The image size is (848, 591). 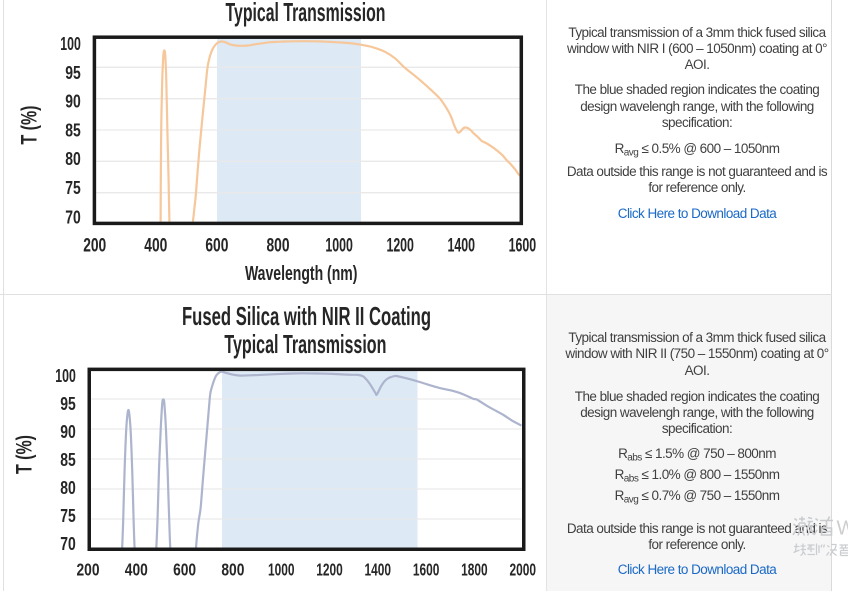 What do you see at coordinates (842, 529) in the screenshot?
I see `svg-text: Windows` at bounding box center [842, 529].